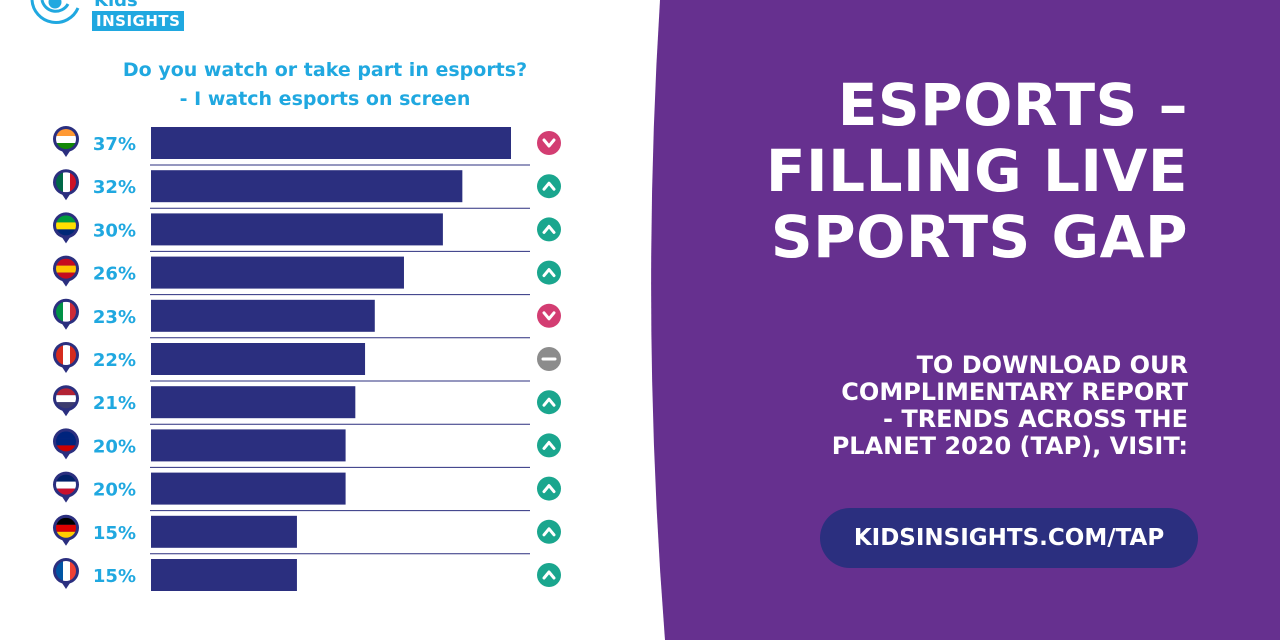  Describe the element at coordinates (114, 274) in the screenshot. I see `data-label: 26%` at that location.